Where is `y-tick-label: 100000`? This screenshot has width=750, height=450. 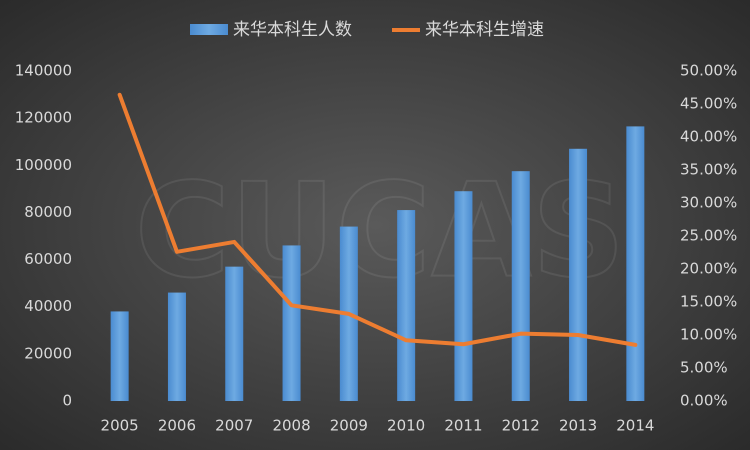 y-tick-label: 100000 is located at coordinates (43, 165).